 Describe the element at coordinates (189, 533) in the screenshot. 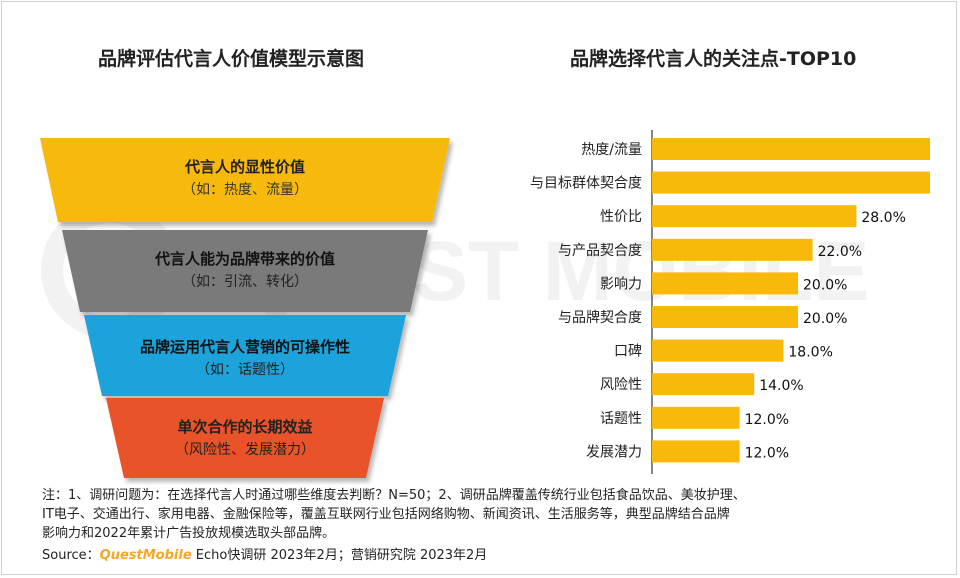

I see `footnote-line: 影响力和2022年累计广告投放规模选取头部品牌。` at that location.